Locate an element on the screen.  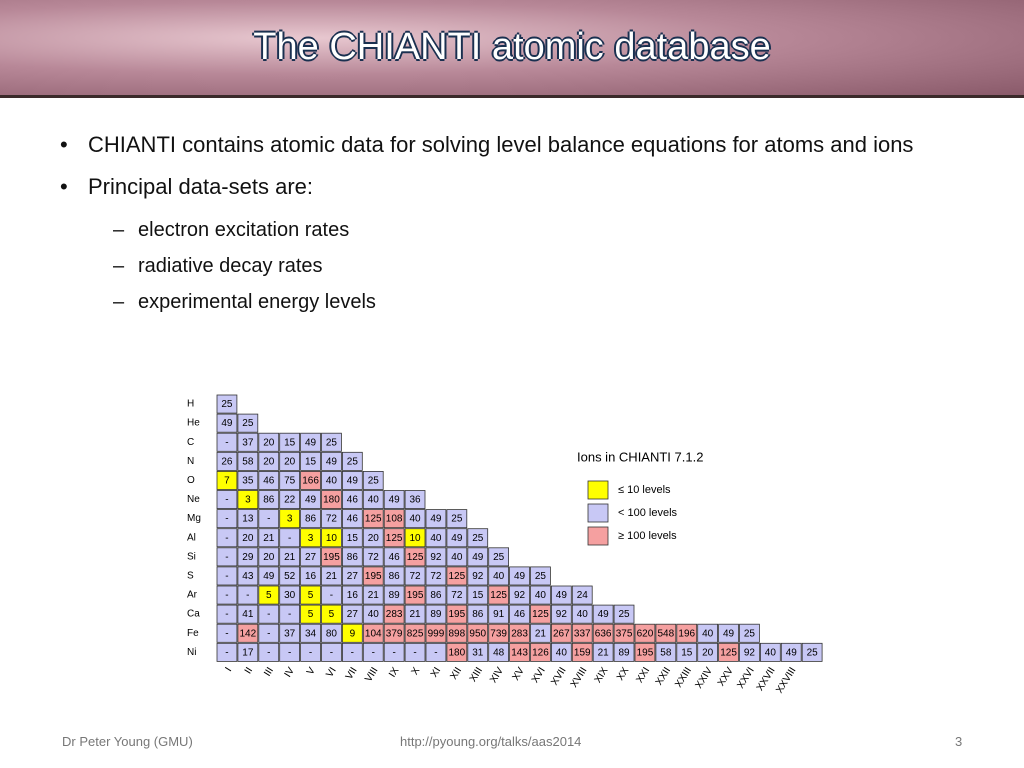
ion-label: XXVIII is located at coordinates (786, 681).